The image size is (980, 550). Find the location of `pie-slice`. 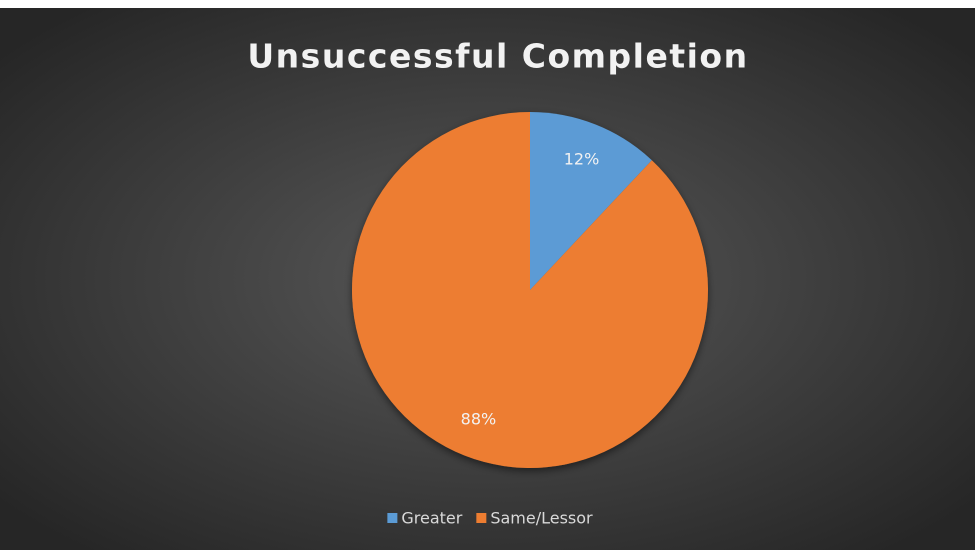

pie-slice is located at coordinates (591, 201).